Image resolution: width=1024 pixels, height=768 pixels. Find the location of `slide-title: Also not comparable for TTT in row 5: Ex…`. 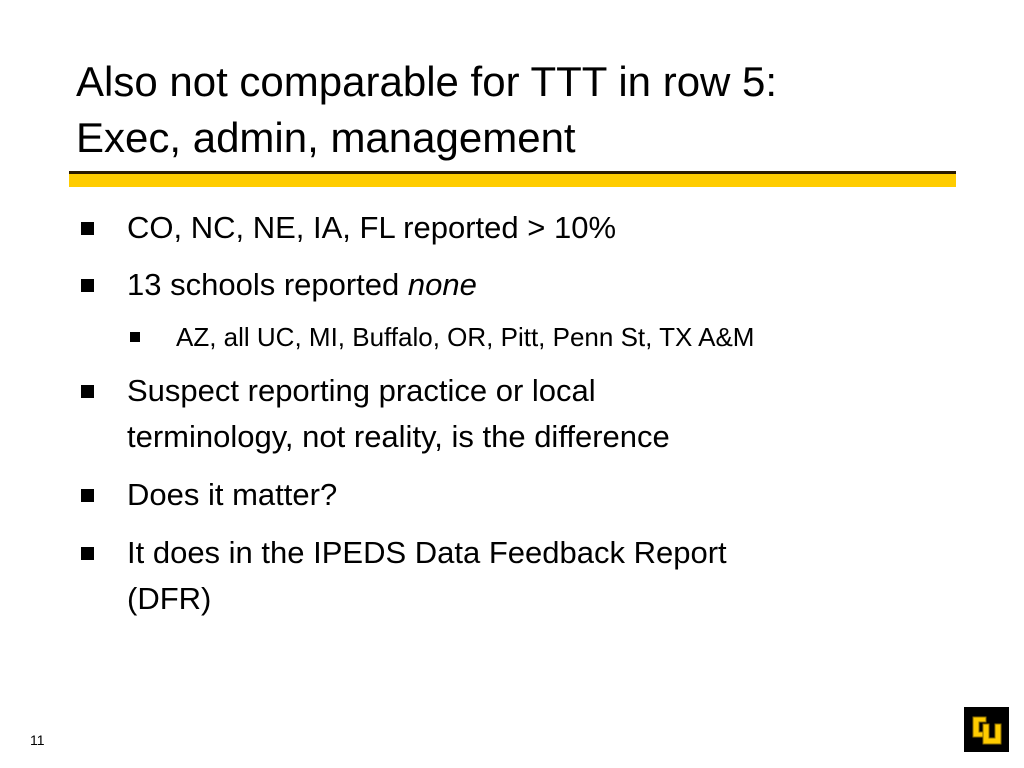

slide-title: Also not comparable for TTT in row 5: Ex… is located at coordinates (526, 110).